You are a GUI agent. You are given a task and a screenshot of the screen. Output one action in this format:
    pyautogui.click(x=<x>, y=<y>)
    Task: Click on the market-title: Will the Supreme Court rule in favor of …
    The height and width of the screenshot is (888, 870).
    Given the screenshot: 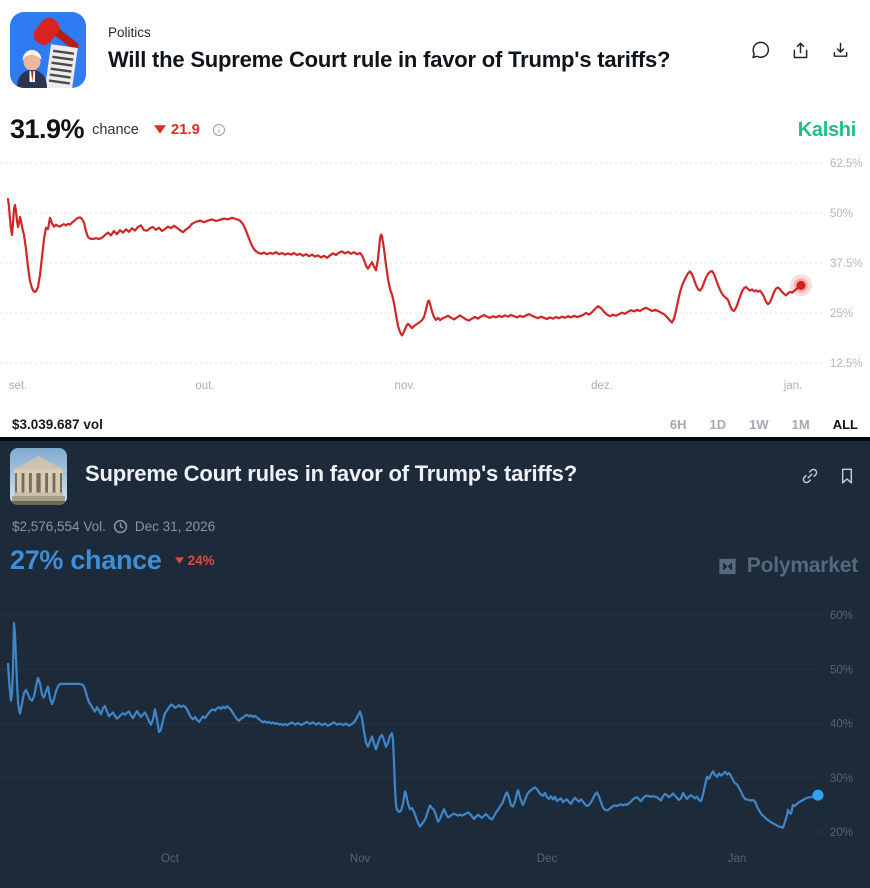 What is the action you would take?
    pyautogui.click(x=389, y=59)
    